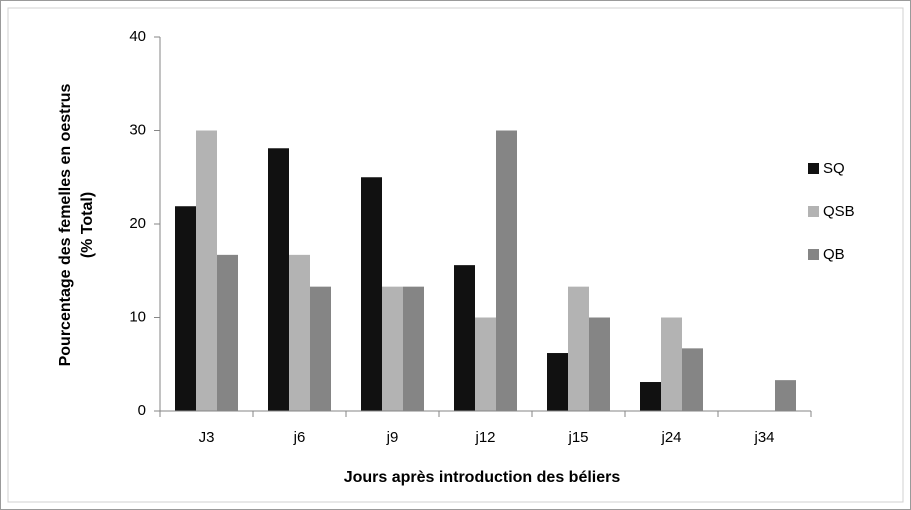 The image size is (911, 510). Describe the element at coordinates (392, 437) in the screenshot. I see `x-tick-label: j9` at that location.